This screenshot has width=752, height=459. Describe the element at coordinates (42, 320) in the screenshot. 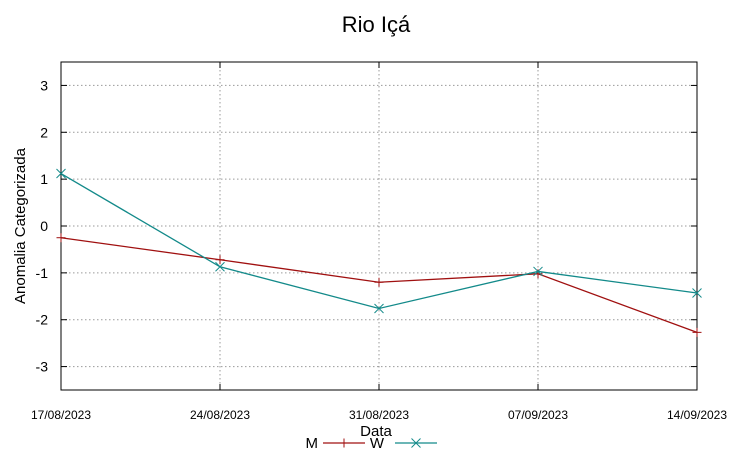

I see `y-tick-label: -2` at that location.